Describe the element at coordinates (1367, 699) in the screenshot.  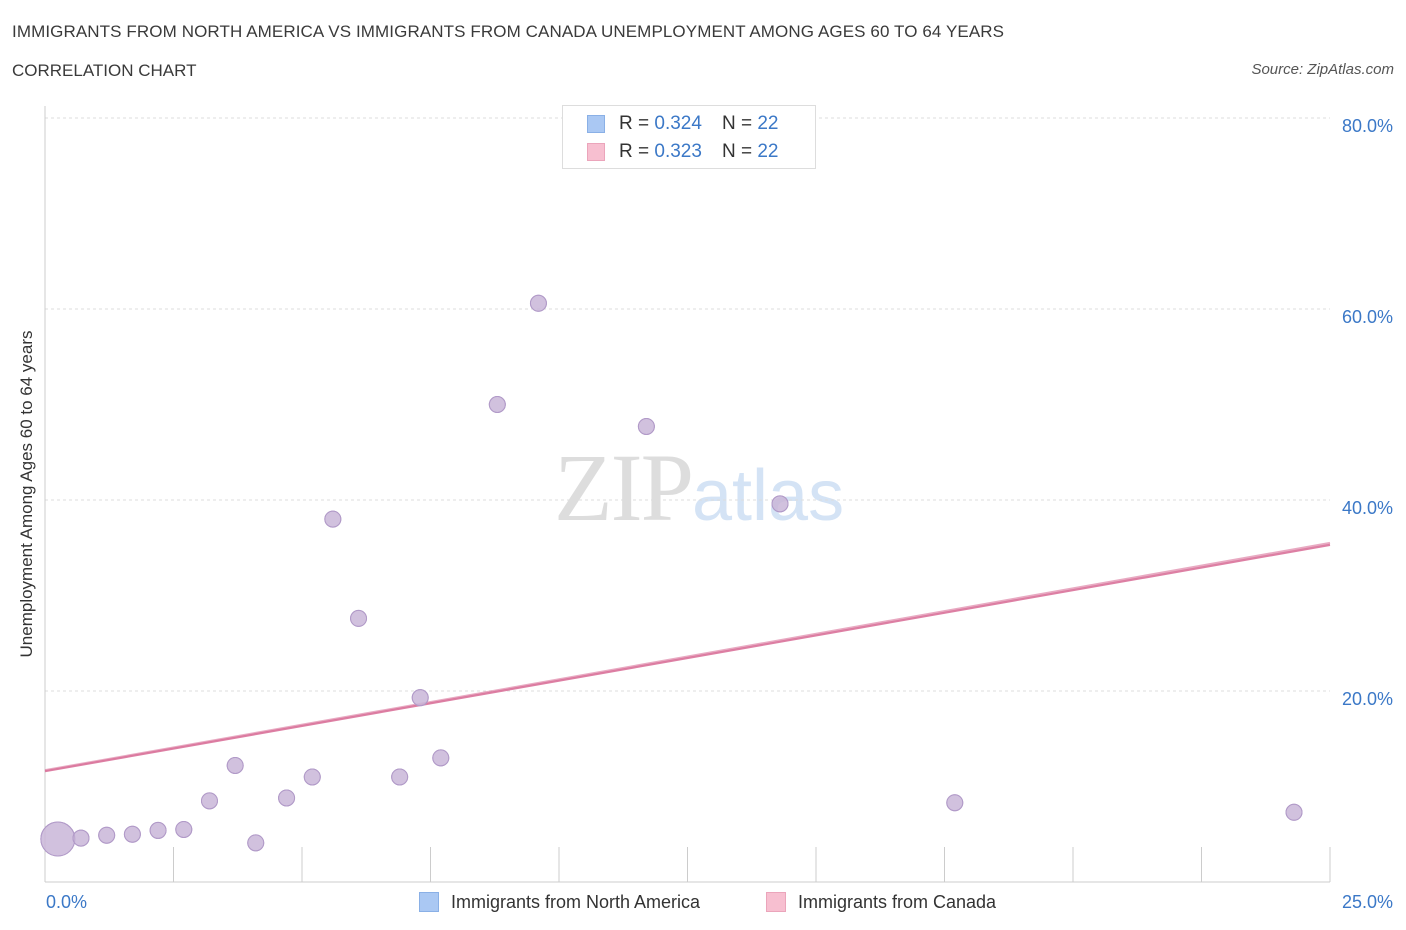
I see `y-tick-label: 20.0%` at that location.